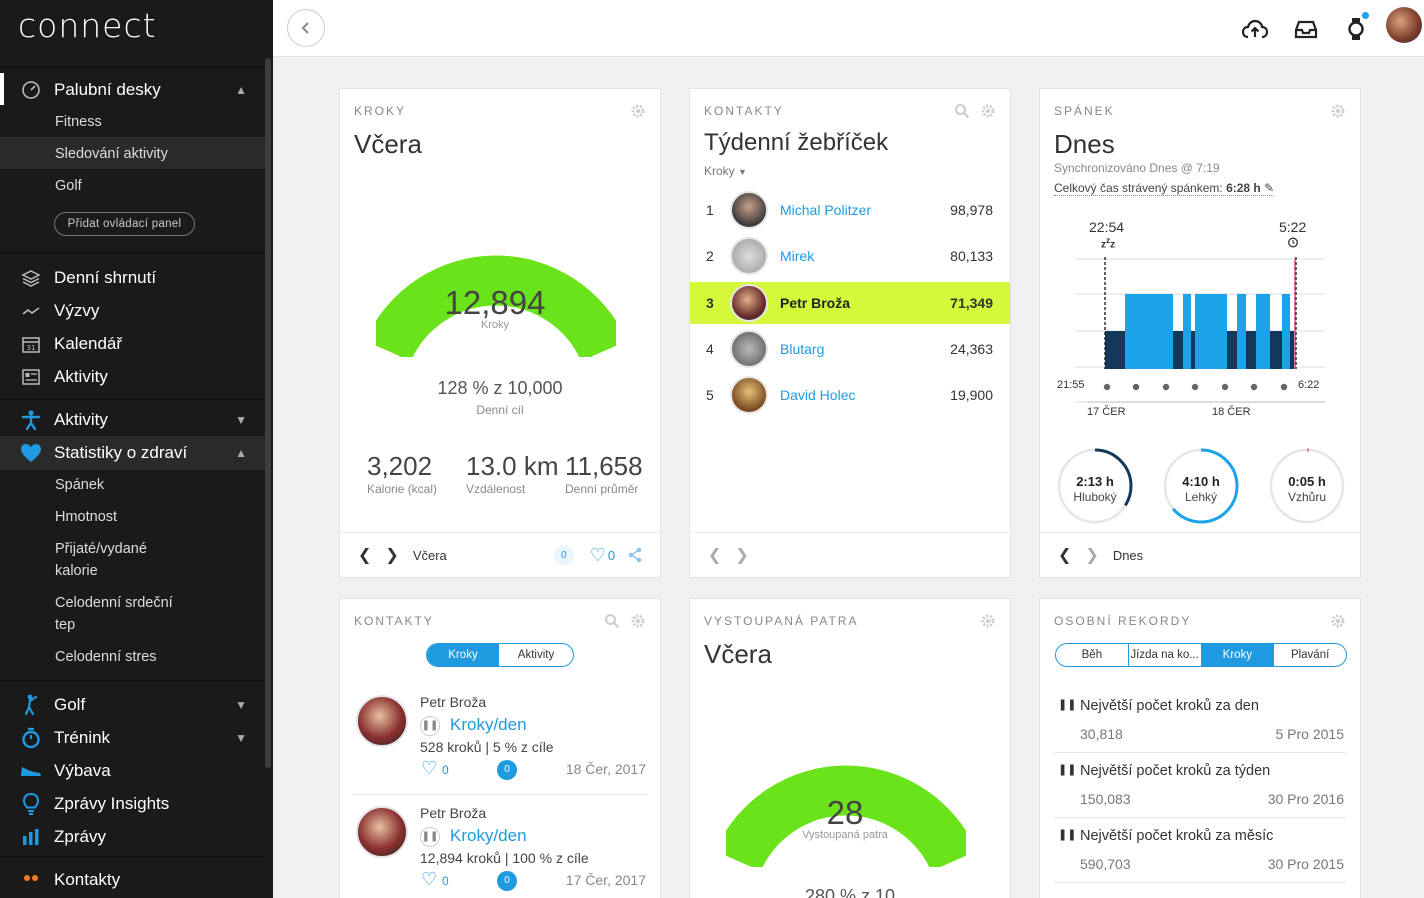  I want to click on nav-contacts: Kontakty, so click(132, 880).